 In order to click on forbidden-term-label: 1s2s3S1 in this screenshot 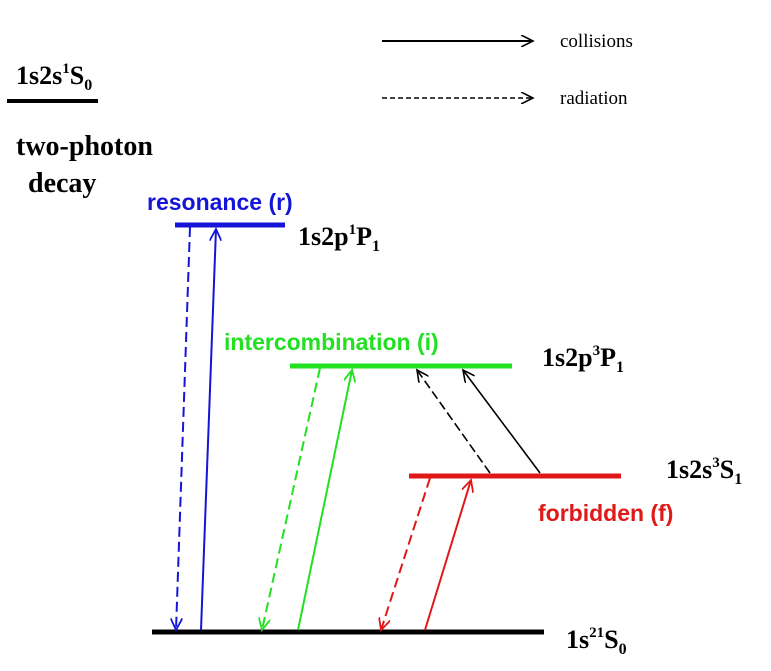, I will do `click(704, 471)`.